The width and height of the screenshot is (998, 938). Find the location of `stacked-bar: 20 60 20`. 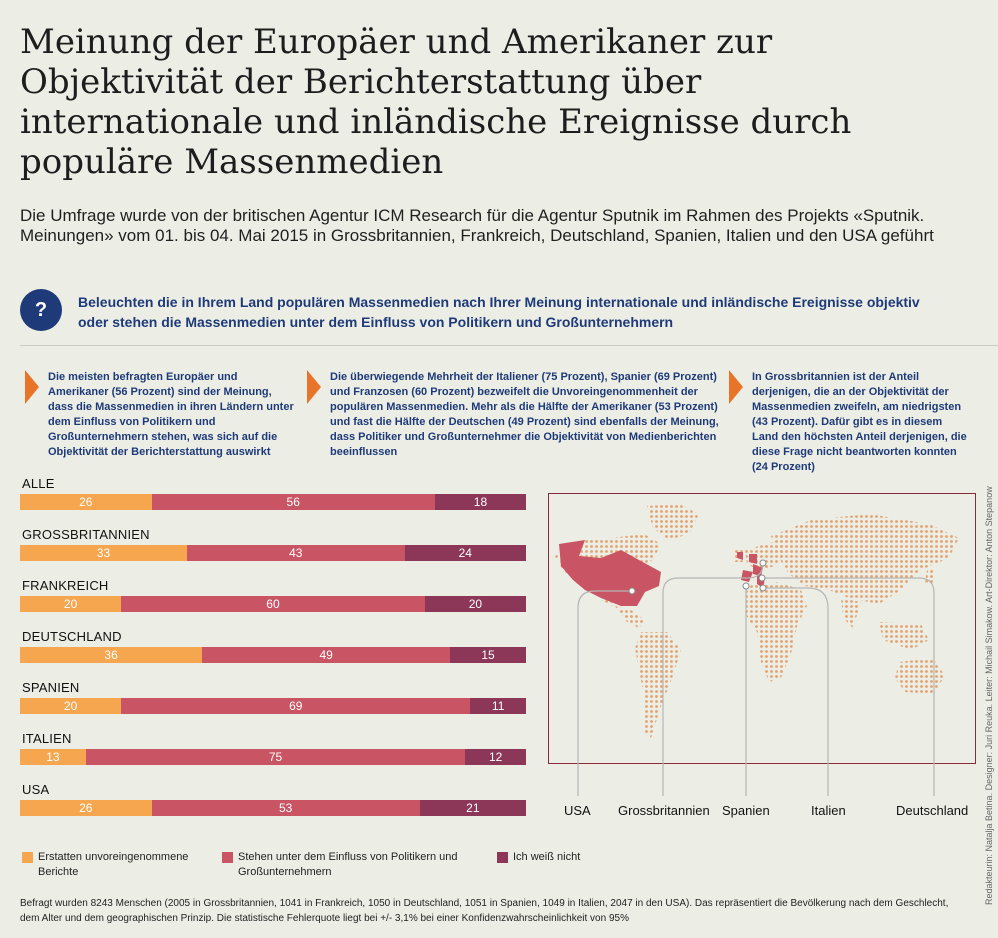

stacked-bar: 20 60 20 is located at coordinates (273, 604).